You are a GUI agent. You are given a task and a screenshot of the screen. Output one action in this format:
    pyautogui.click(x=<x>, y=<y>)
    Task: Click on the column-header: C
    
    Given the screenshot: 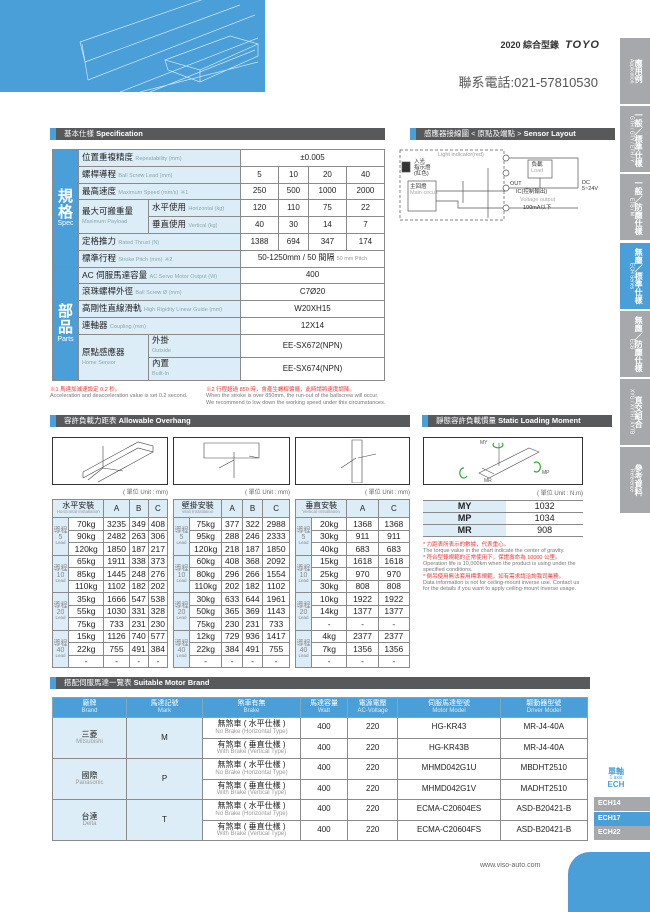 What is the action you would take?
    pyautogui.click(x=394, y=508)
    